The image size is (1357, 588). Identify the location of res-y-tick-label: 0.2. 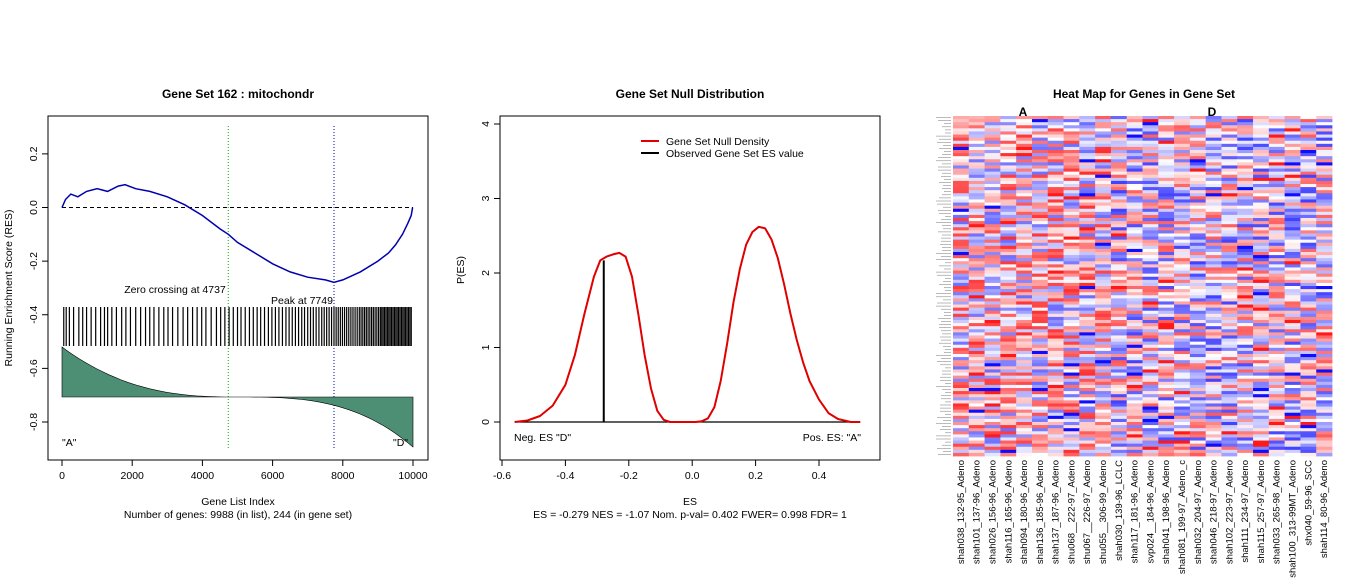
(34, 153).